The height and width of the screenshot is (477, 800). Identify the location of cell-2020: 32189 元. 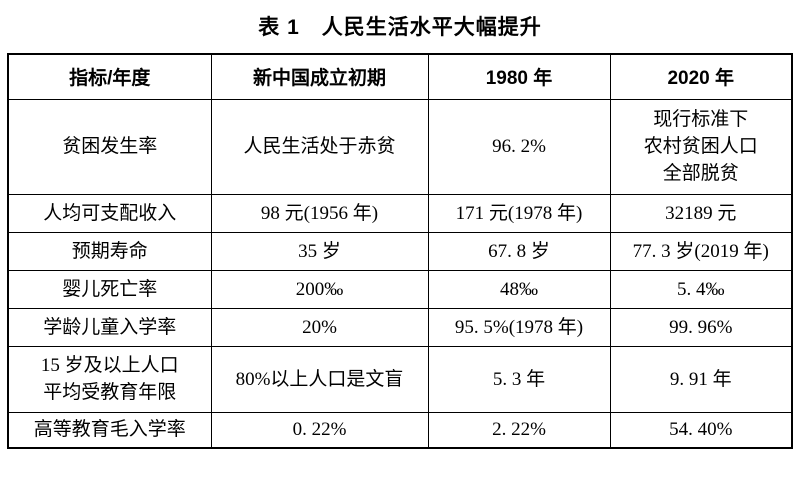
(701, 213).